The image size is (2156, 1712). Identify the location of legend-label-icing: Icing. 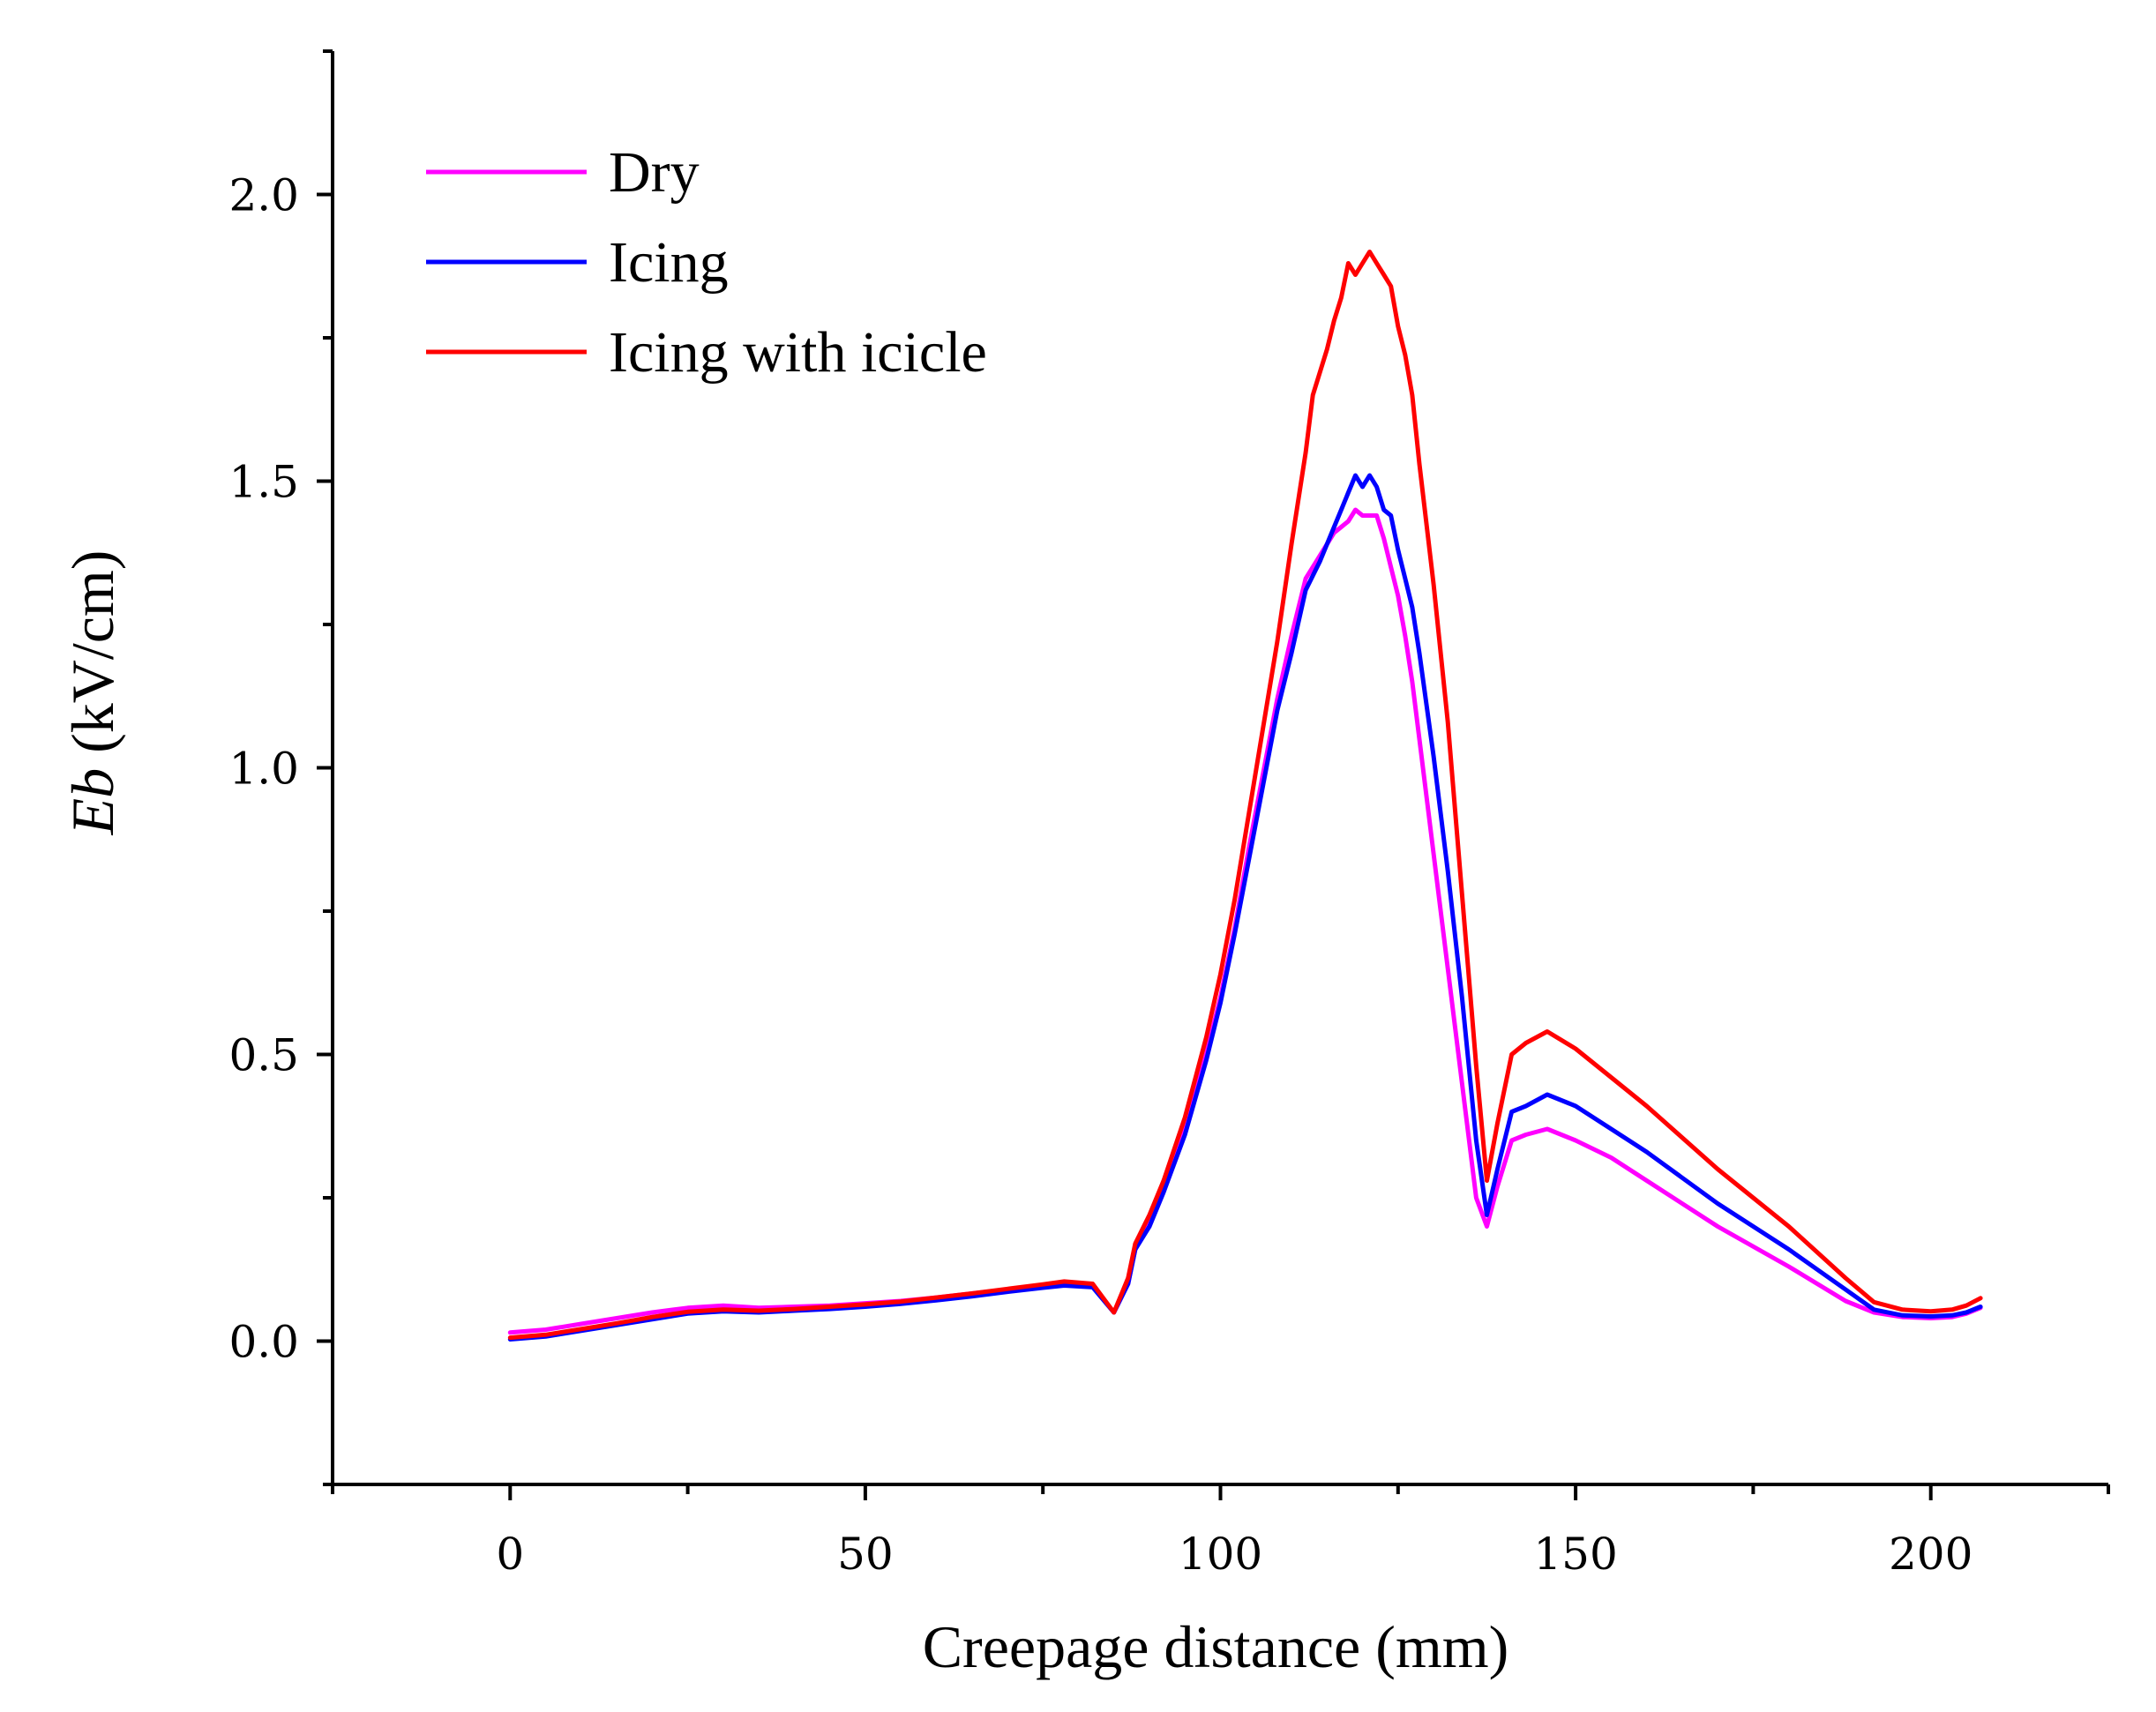
(669, 262).